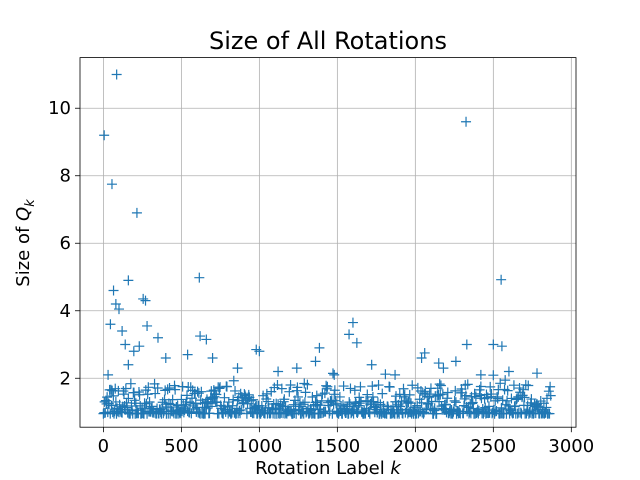 The image size is (640, 480). What do you see at coordinates (65, 243) in the screenshot?
I see `y-tick-label: 6` at bounding box center [65, 243].